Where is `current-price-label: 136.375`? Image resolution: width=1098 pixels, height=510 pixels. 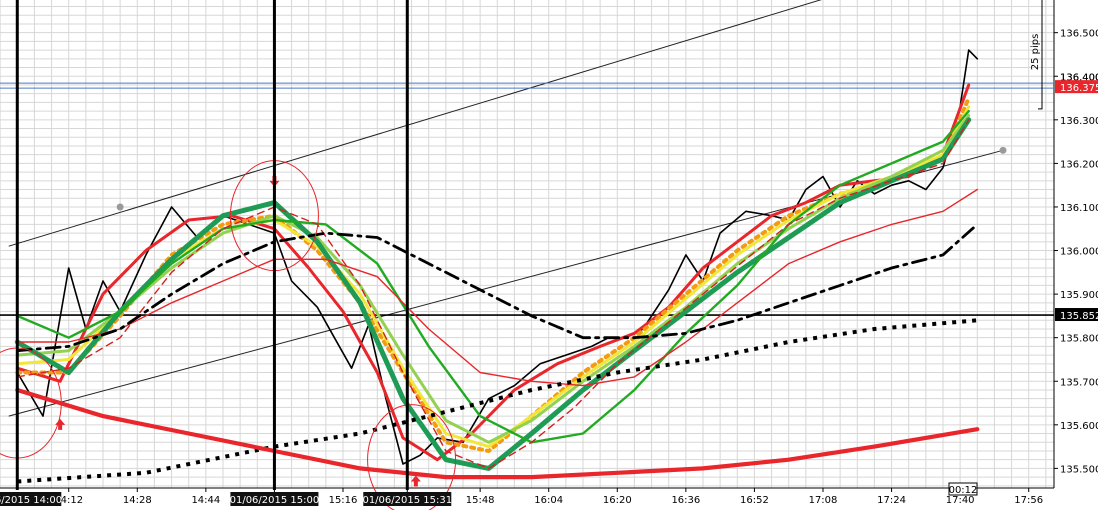 current-price-label: 136.375 is located at coordinates (1079, 88).